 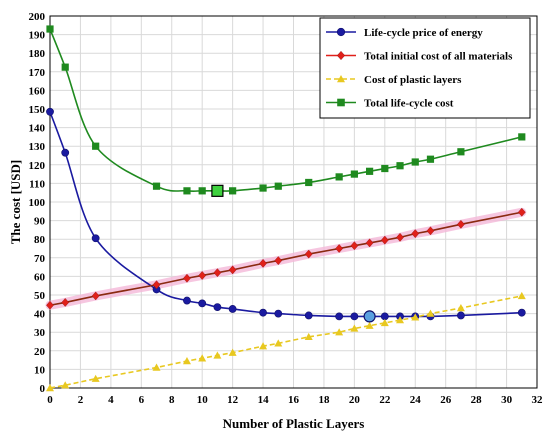 I want to click on highlight-layer, so click(x=293, y=253).